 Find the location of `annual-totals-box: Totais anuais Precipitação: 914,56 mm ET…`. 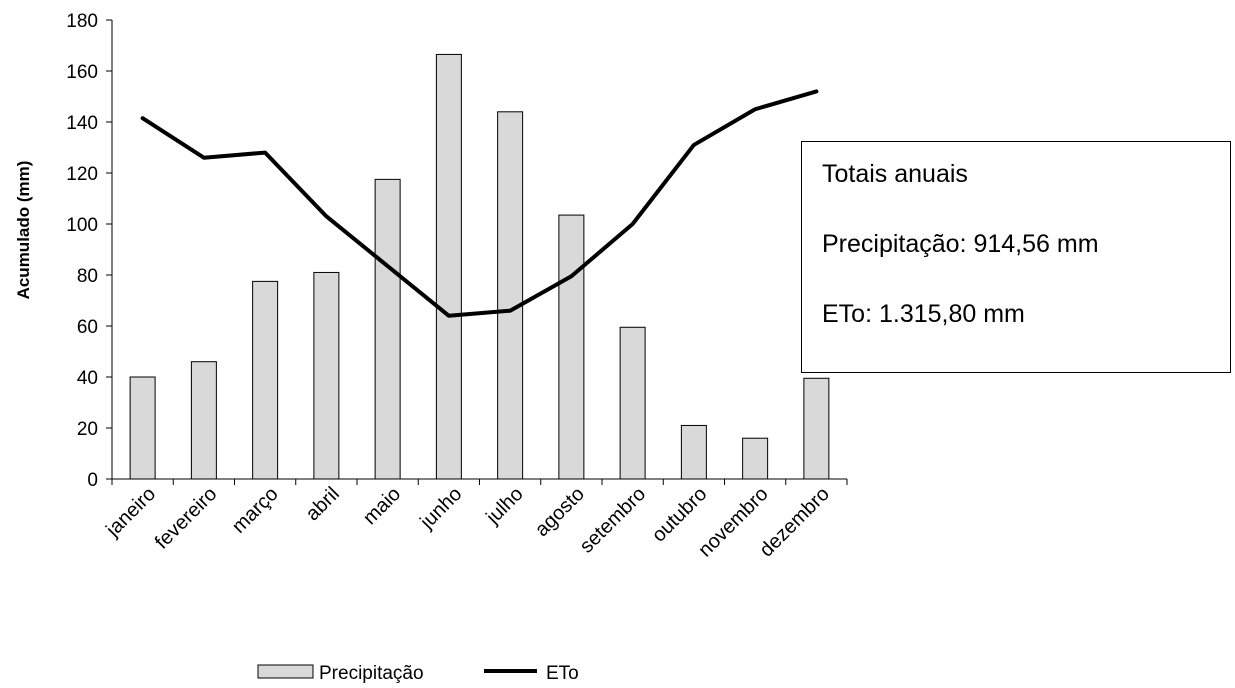

annual-totals-box: Totais anuais Precipitação: 914,56 mm ET… is located at coordinates (1016, 257).